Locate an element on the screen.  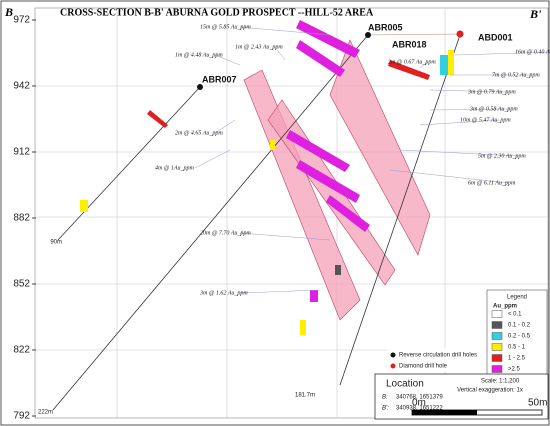
assay-annotation: 16m @ 0.40 Au_ppm is located at coordinates (532, 51).